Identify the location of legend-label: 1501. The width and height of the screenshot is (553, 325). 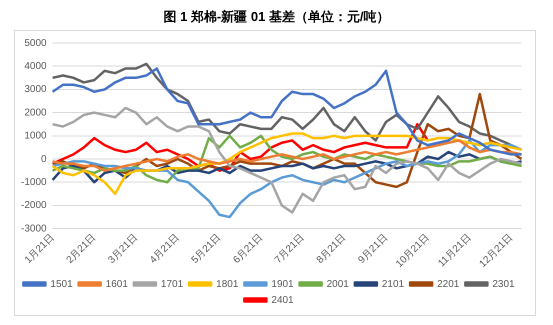
(62, 284).